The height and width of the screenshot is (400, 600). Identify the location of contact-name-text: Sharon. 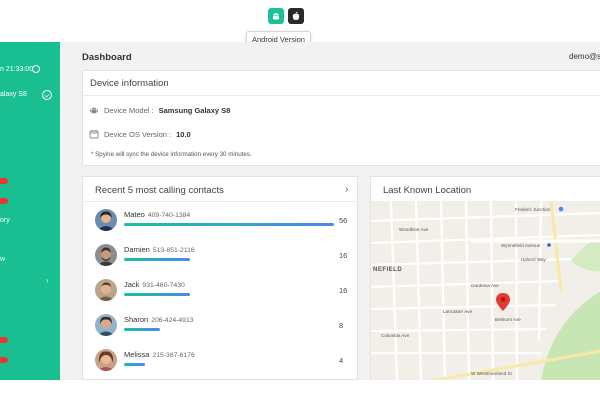
(136, 319).